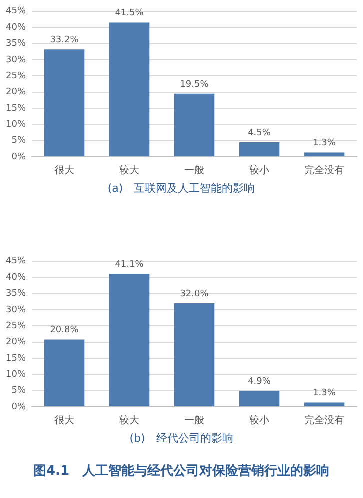  Describe the element at coordinates (65, 40) in the screenshot. I see `data-label: 33.2%` at that location.